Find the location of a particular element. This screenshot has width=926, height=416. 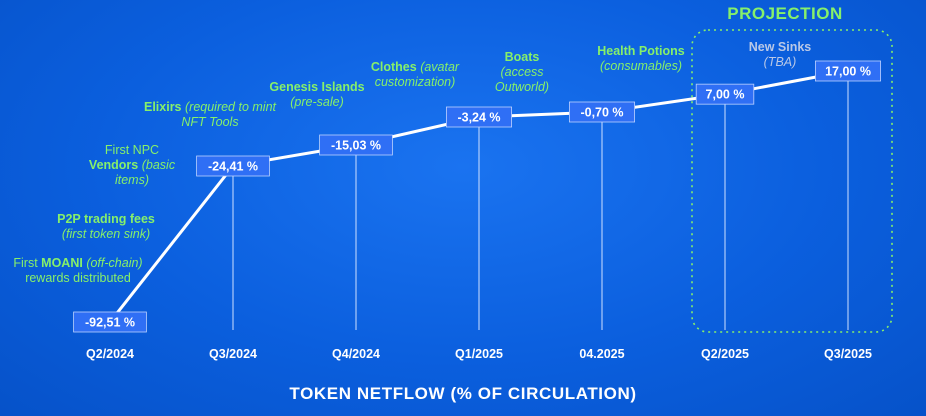

data-label-4: -0,70 % is located at coordinates (602, 112).